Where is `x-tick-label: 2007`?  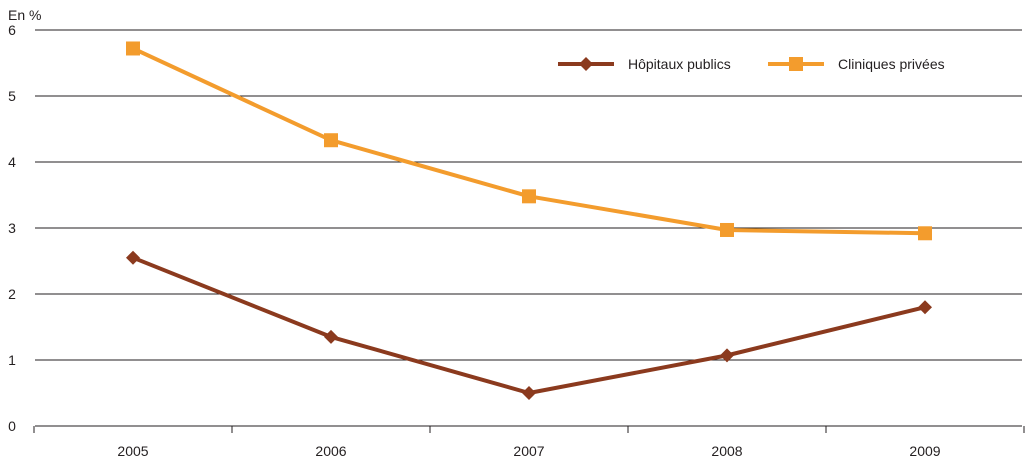
x-tick-label: 2007 is located at coordinates (528, 451).